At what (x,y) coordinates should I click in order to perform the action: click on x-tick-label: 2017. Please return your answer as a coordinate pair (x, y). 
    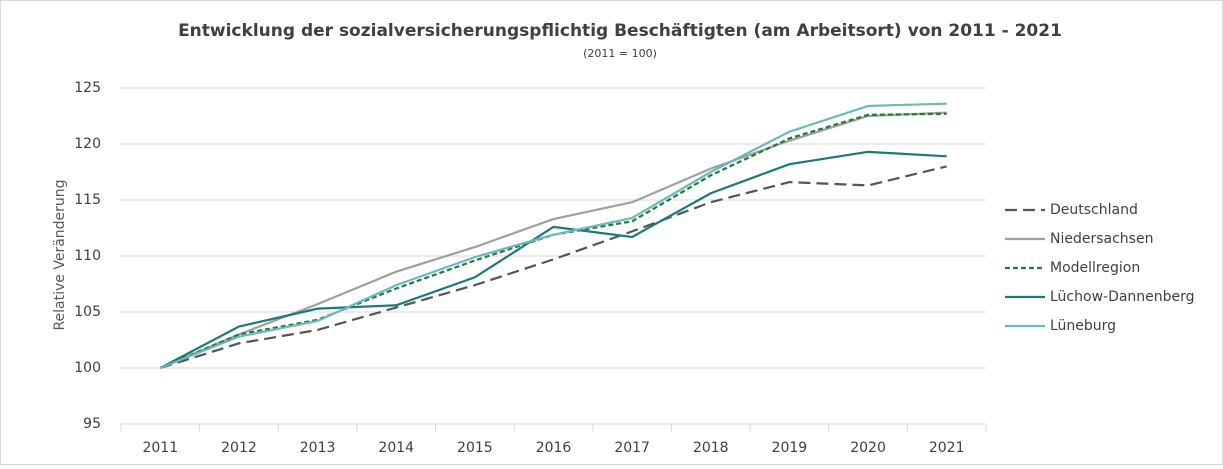
    Looking at the image, I should click on (632, 448).